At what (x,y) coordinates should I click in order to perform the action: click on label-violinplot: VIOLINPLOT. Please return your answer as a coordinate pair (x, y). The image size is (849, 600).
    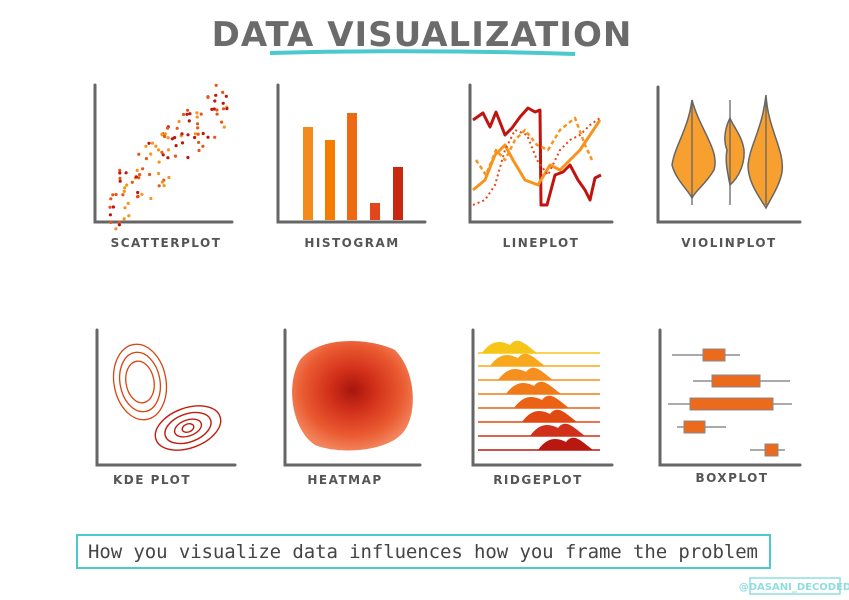
    Looking at the image, I should click on (729, 243).